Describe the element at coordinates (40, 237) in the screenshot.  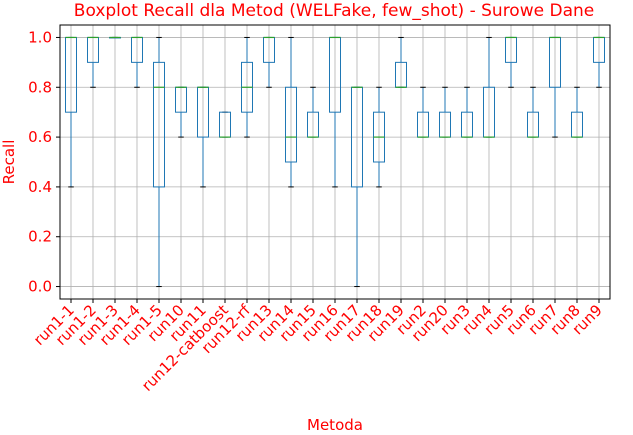
I see `y-tick-label: 0.2` at that location.